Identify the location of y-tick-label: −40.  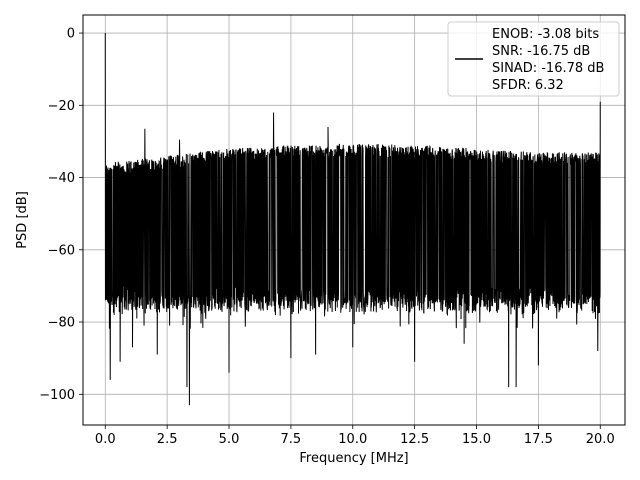
(61, 178).